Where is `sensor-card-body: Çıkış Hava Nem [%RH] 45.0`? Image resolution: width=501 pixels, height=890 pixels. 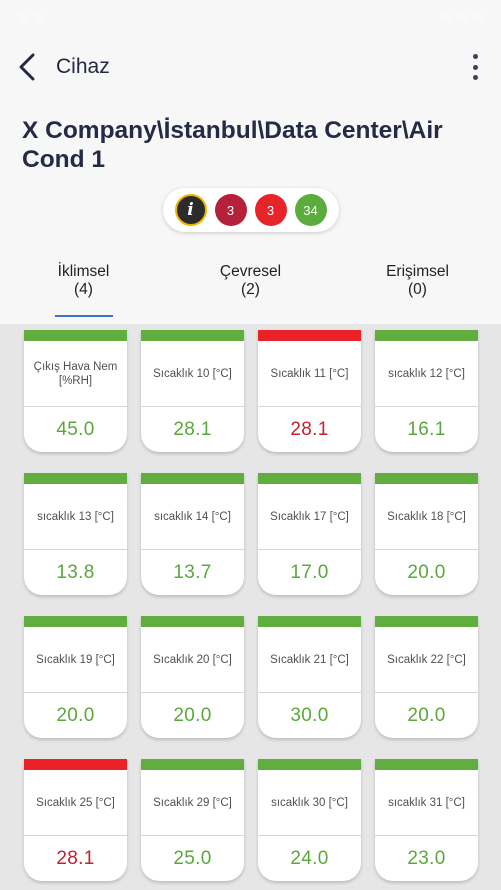
sensor-card-body: Çıkış Hava Nem [%RH] 45.0 is located at coordinates (75, 391).